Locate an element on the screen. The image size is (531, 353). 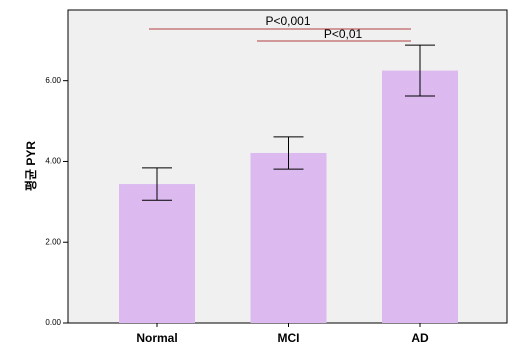
annotation: P<0,01 is located at coordinates (343, 34).